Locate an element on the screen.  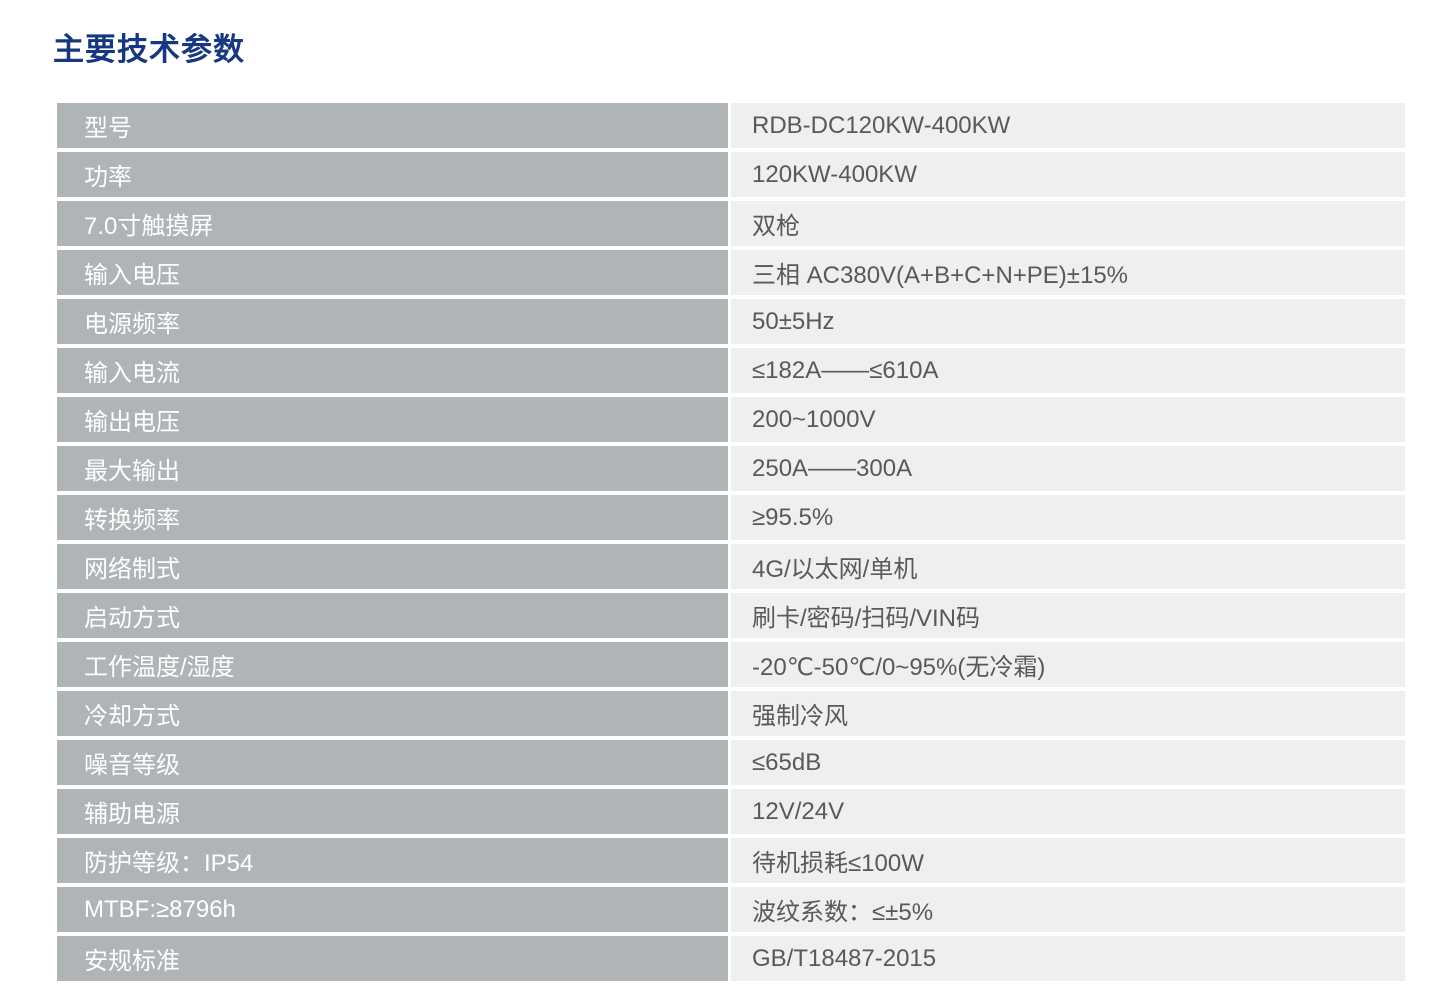
table-row: MTBF:≥8796h 波纹系数：≤±5% is located at coordinates (731, 909).